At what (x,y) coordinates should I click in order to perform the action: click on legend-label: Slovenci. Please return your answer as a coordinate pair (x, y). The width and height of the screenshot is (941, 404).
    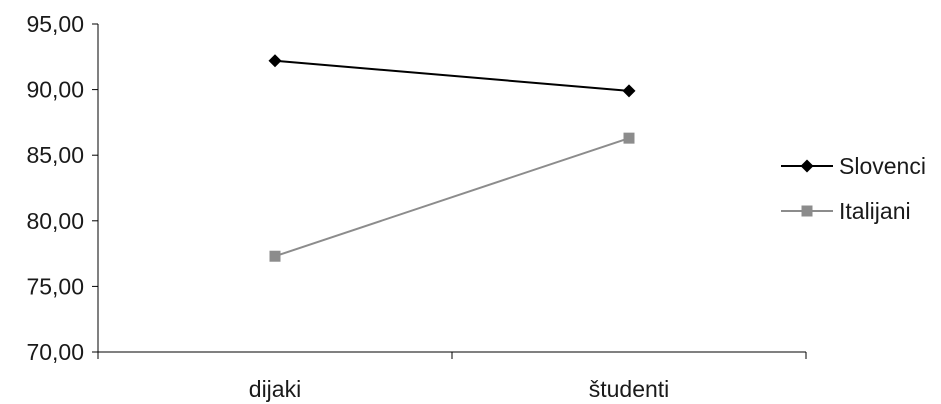
    Looking at the image, I should click on (882, 166).